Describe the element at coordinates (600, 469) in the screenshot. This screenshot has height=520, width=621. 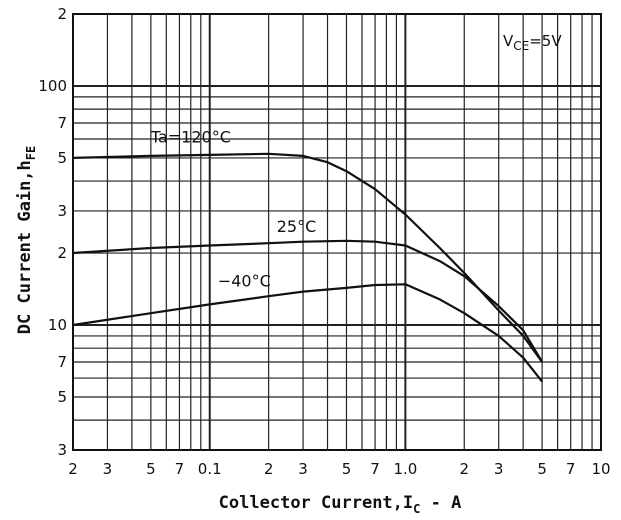
I see `x-tick-label: 10` at that location.